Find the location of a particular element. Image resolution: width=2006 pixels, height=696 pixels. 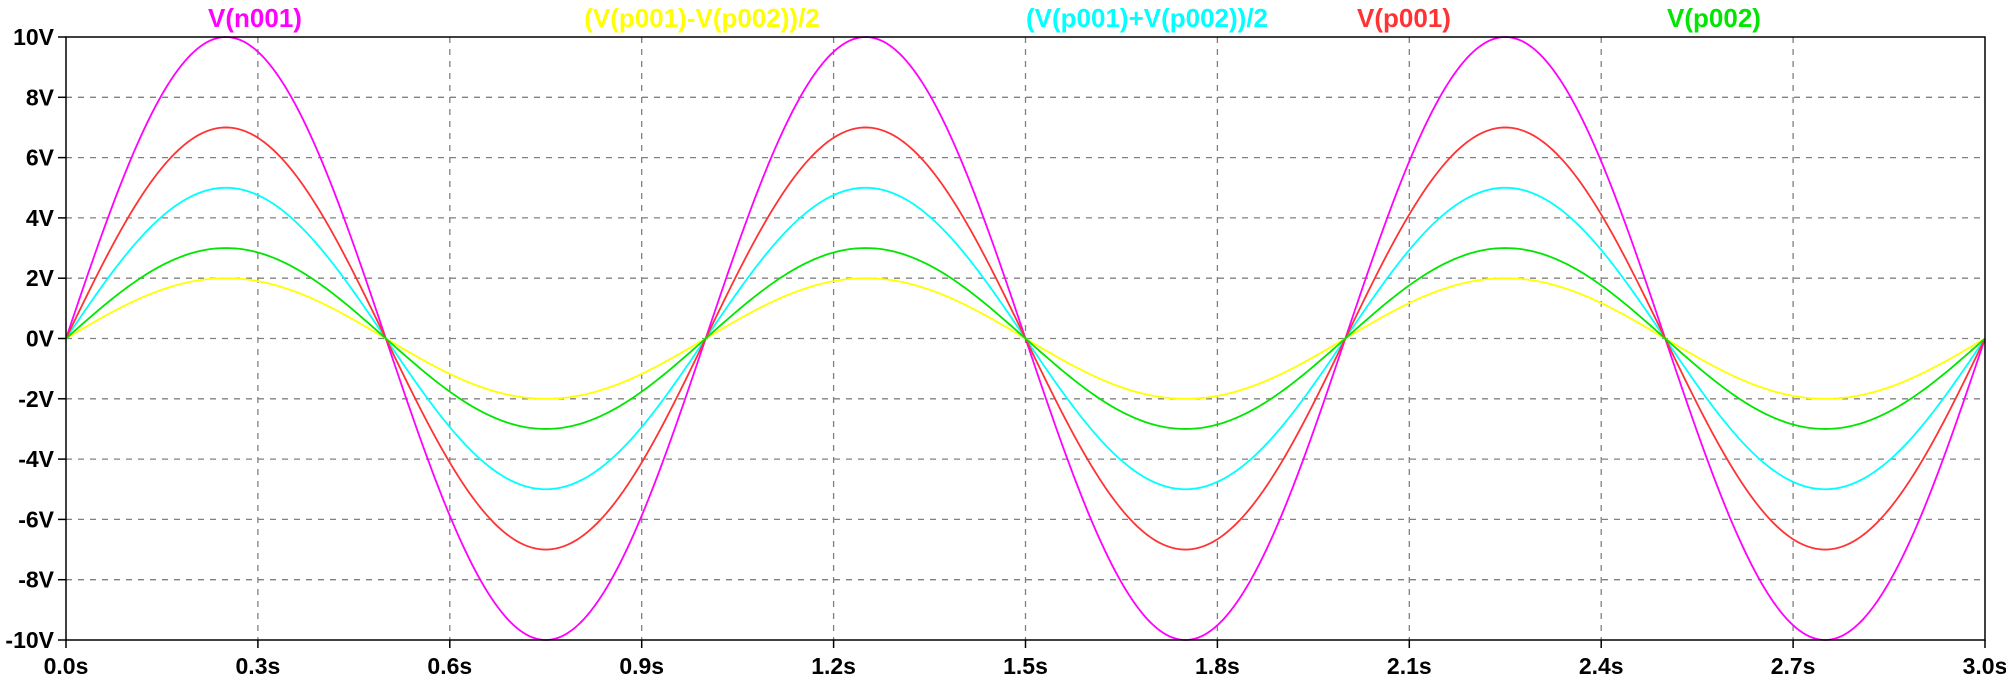

x-tick-label: 1.2s is located at coordinates (833, 666).